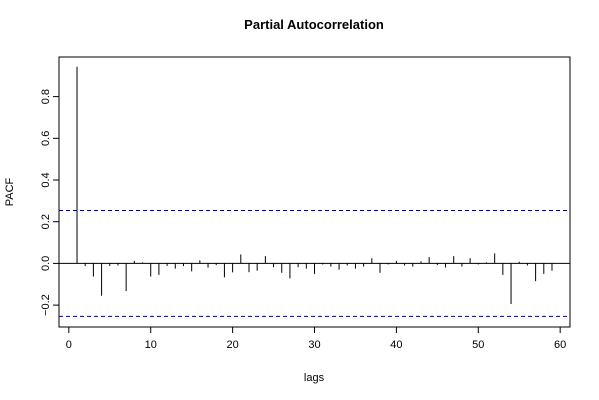 The image size is (599, 400). What do you see at coordinates (10, 191) in the screenshot?
I see `y-axis-label: PACF` at bounding box center [10, 191].